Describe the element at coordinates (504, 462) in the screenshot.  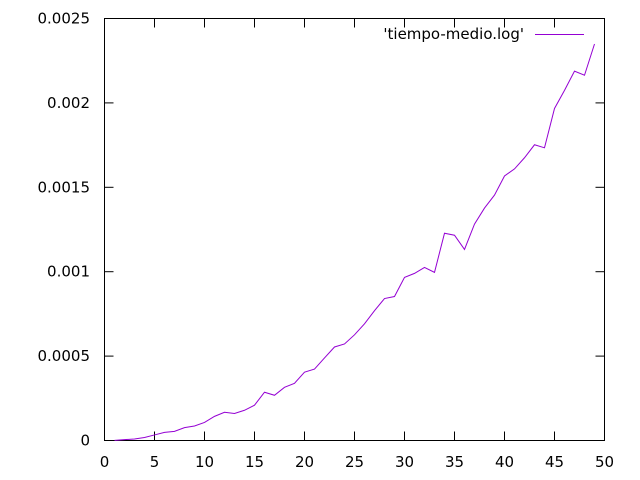
I see `x-tick-label: 40` at that location.